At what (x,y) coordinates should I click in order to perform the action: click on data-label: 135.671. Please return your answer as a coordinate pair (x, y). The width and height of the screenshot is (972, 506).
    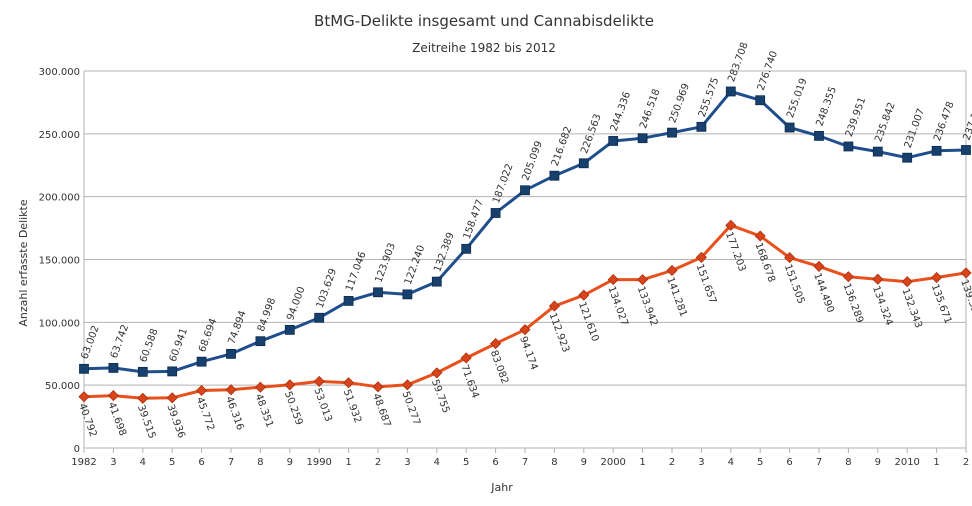
    Looking at the image, I should click on (941, 304).